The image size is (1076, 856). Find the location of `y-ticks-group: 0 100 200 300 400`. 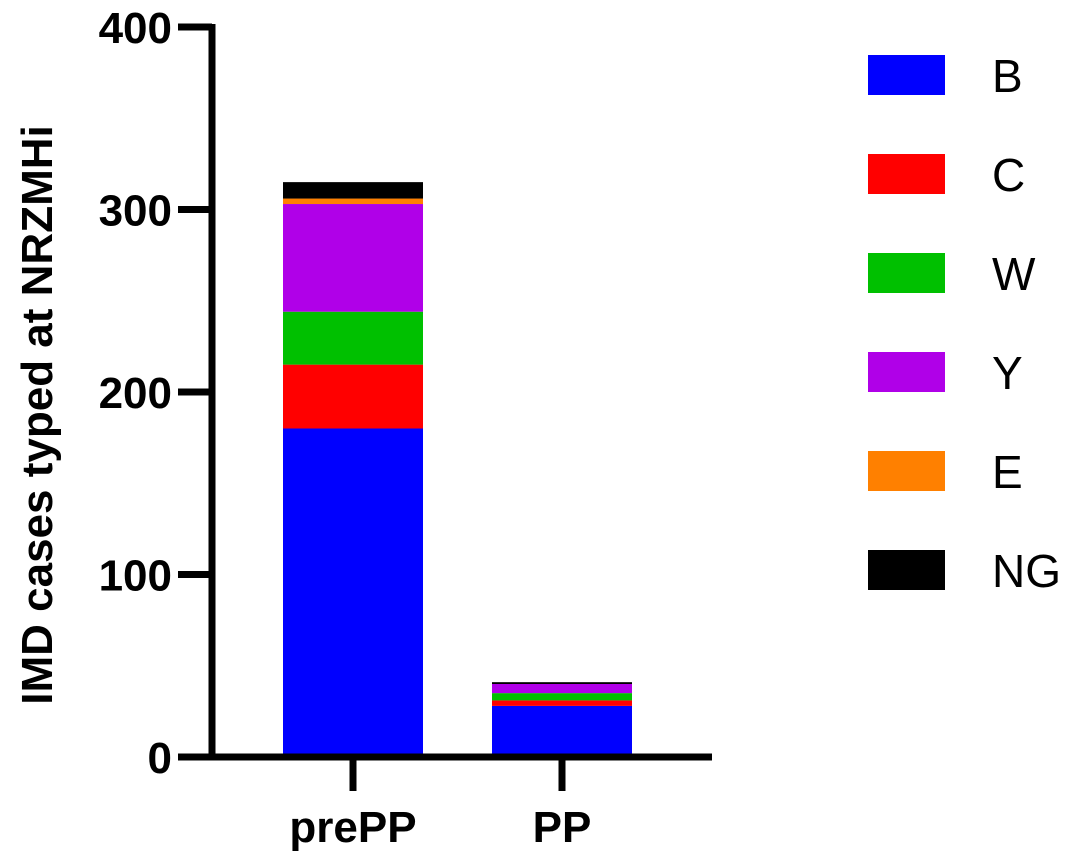

y-ticks-group: 0 100 200 300 400 is located at coordinates (155, 393).